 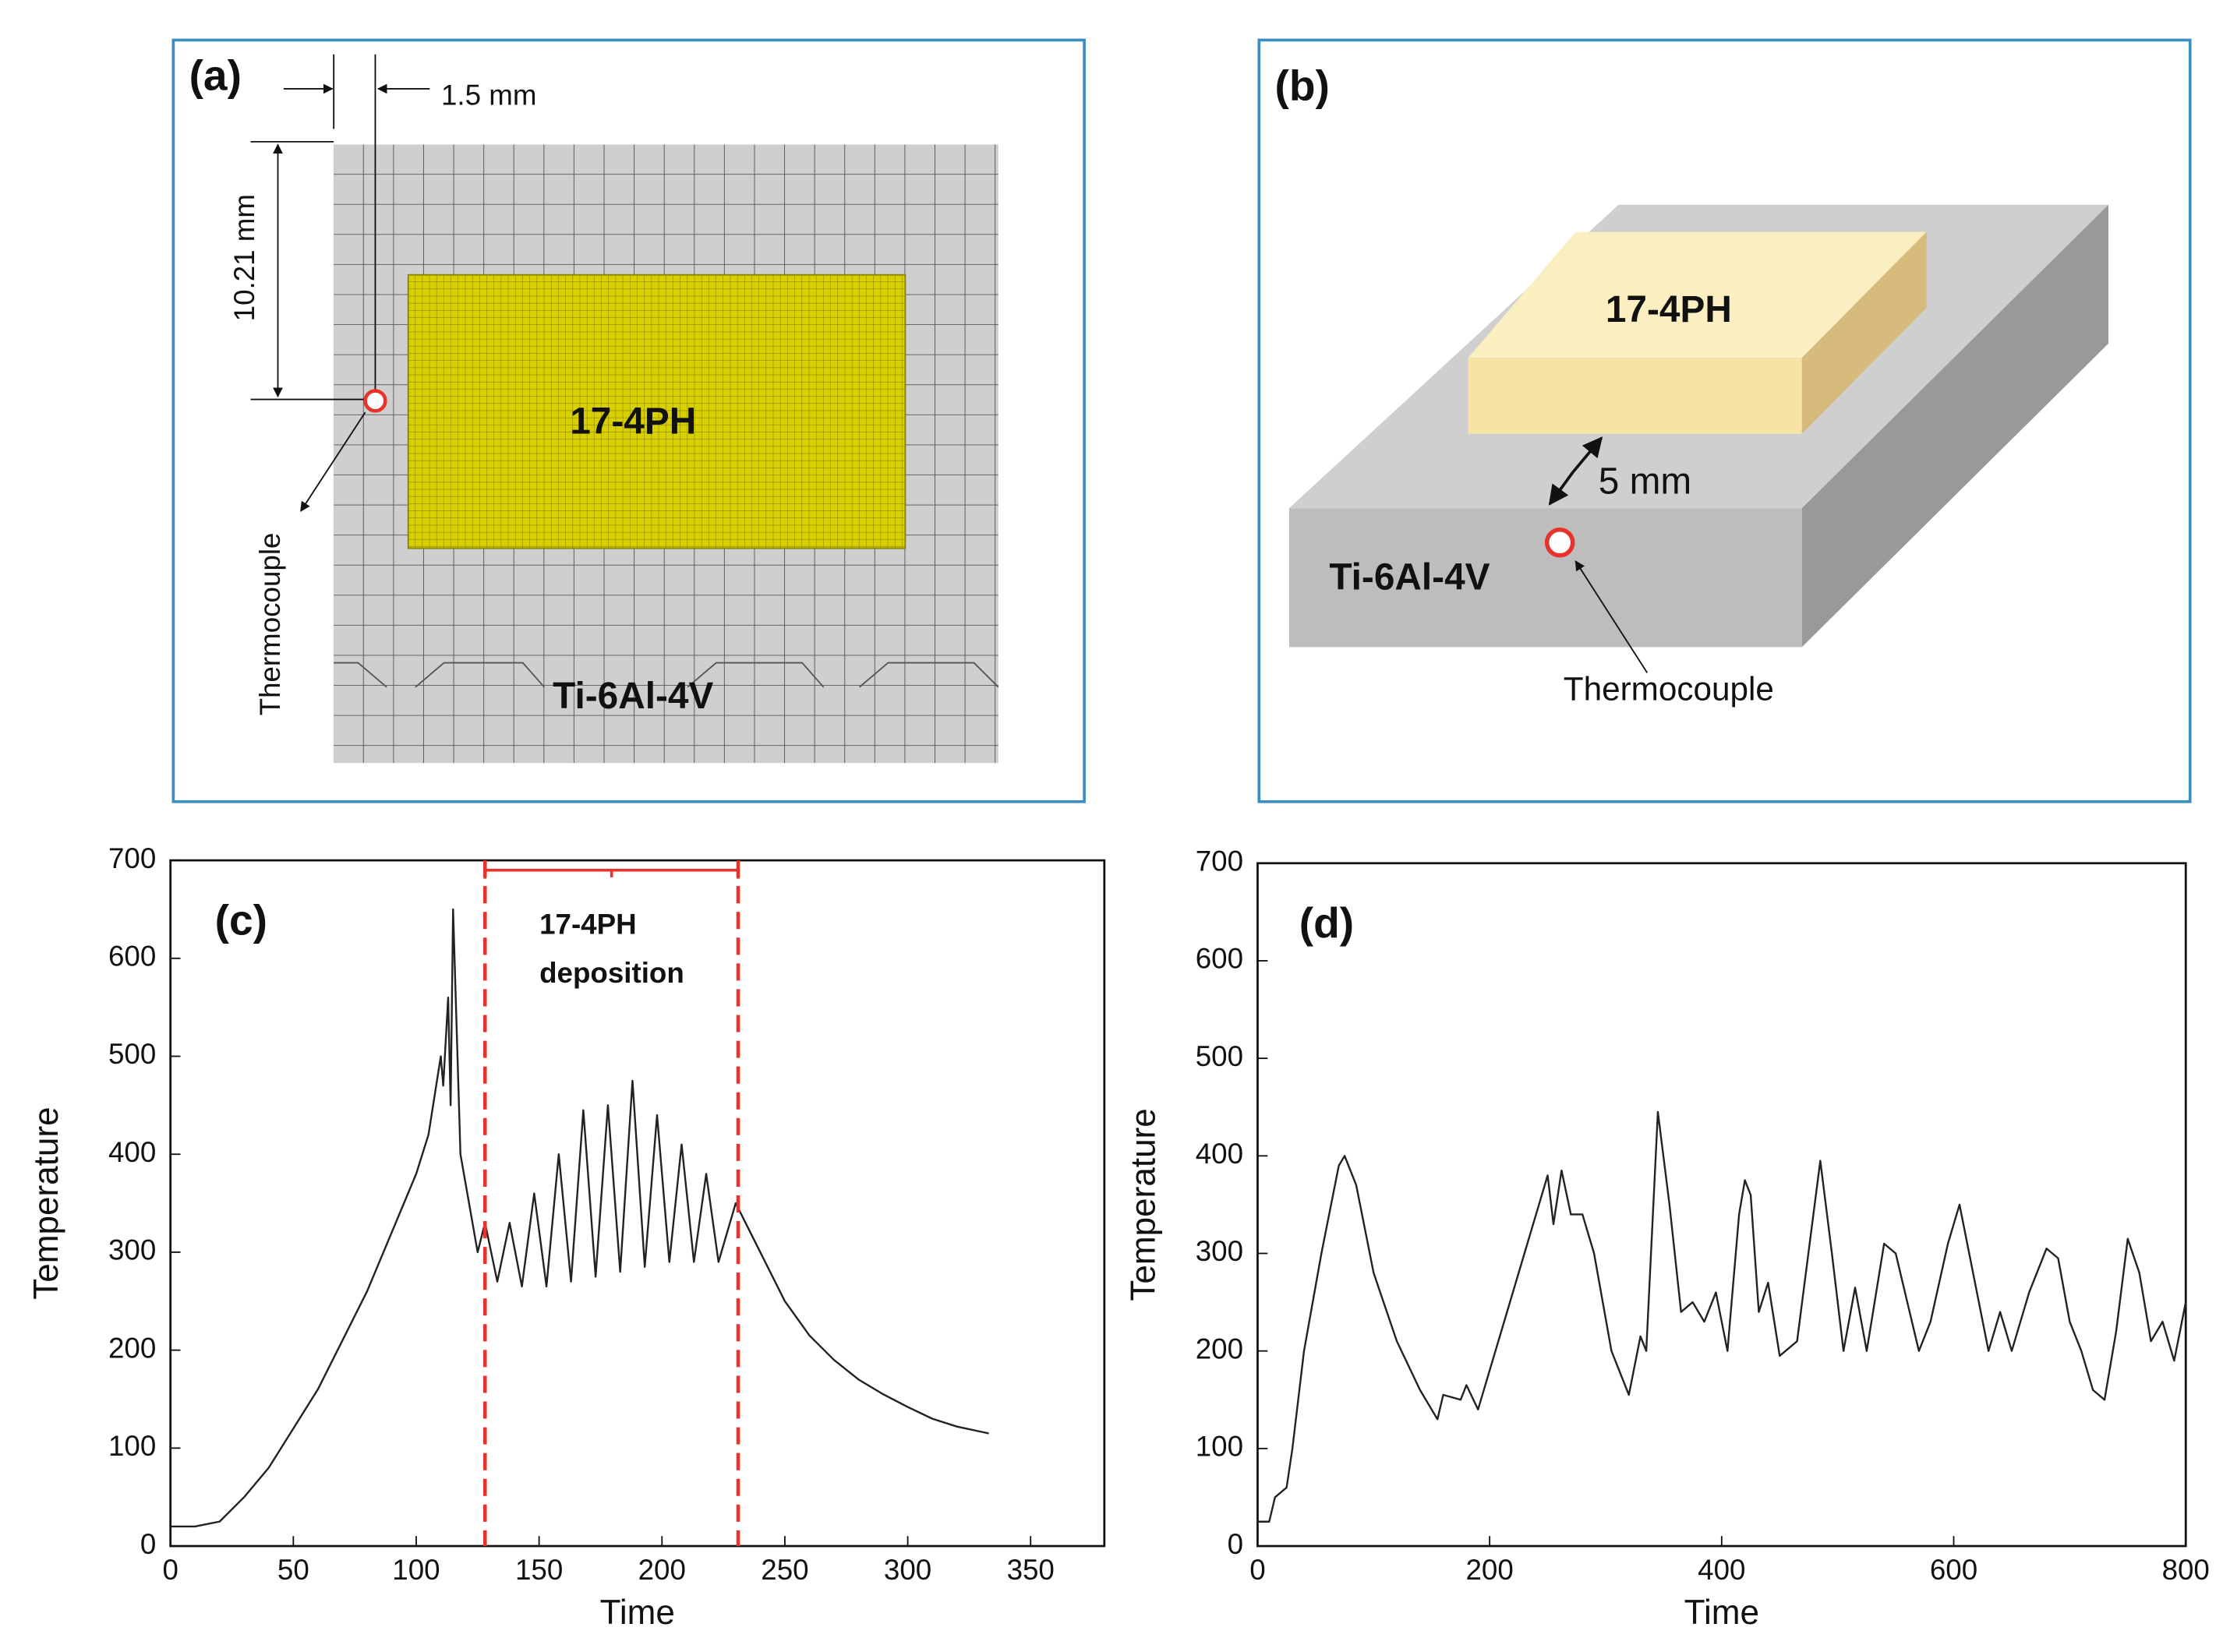 I want to click on panel-label: (a), so click(x=215, y=76).